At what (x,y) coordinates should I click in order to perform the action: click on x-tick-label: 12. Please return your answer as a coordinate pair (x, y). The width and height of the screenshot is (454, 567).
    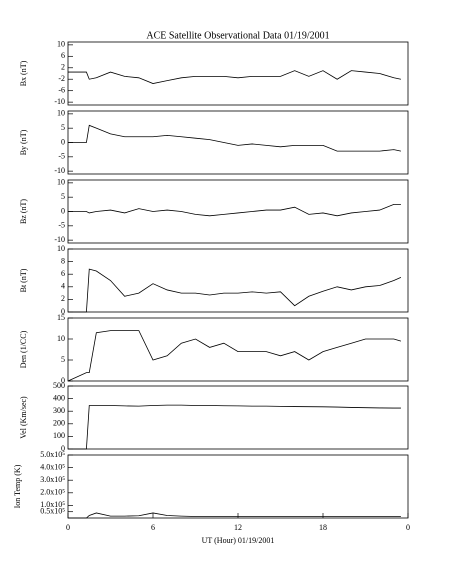
    Looking at the image, I should click on (238, 527).